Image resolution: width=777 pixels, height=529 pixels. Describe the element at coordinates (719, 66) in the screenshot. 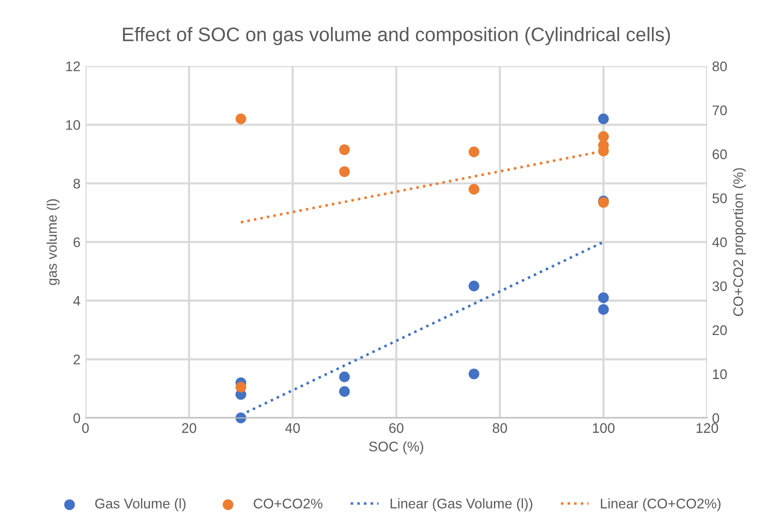

I see `y2-tick-label: 80` at that location.